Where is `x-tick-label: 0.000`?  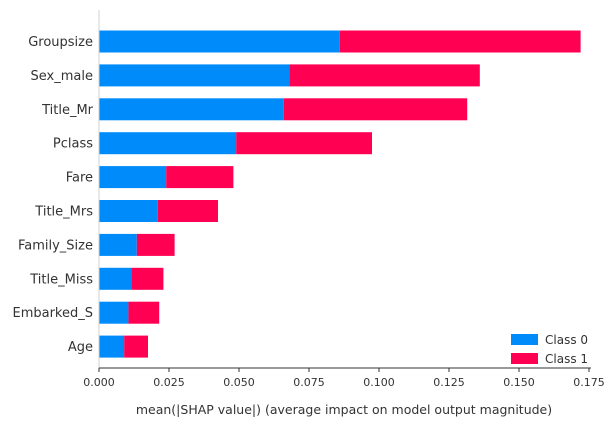 x-tick-label: 0.000 is located at coordinates (99, 382).